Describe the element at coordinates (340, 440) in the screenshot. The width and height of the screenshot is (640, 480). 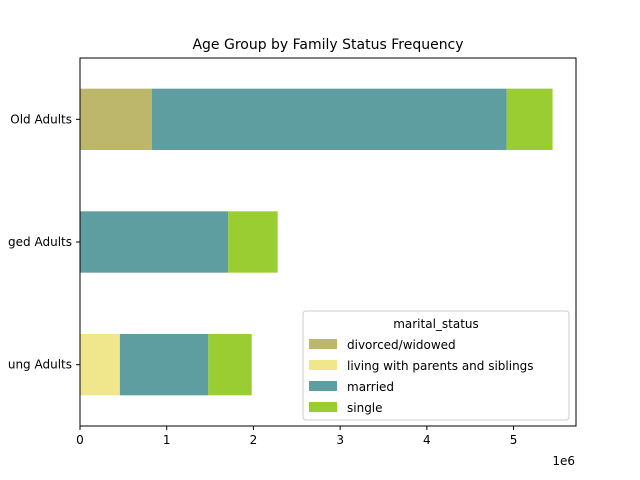
I see `x-tick-label: 3` at that location.